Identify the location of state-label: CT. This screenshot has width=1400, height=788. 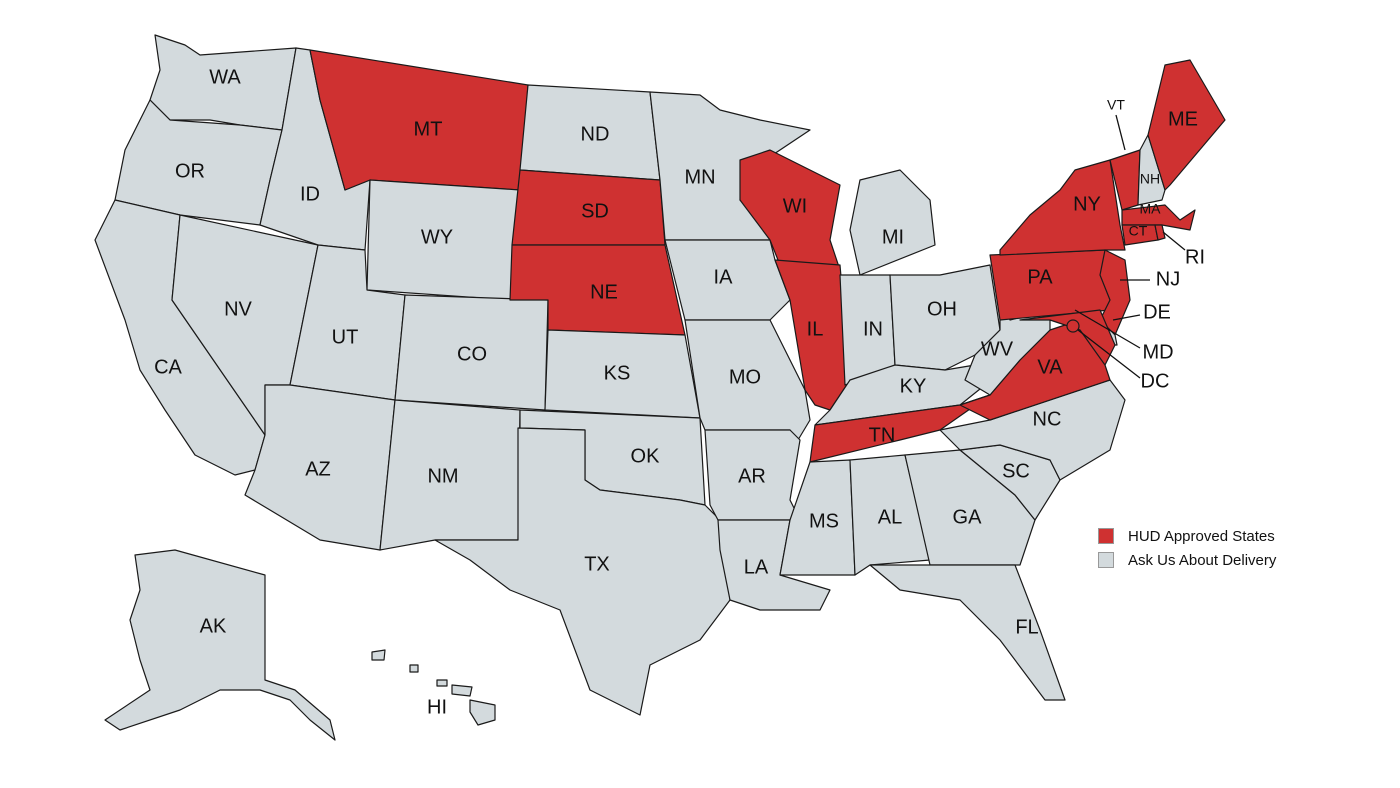
(1138, 231).